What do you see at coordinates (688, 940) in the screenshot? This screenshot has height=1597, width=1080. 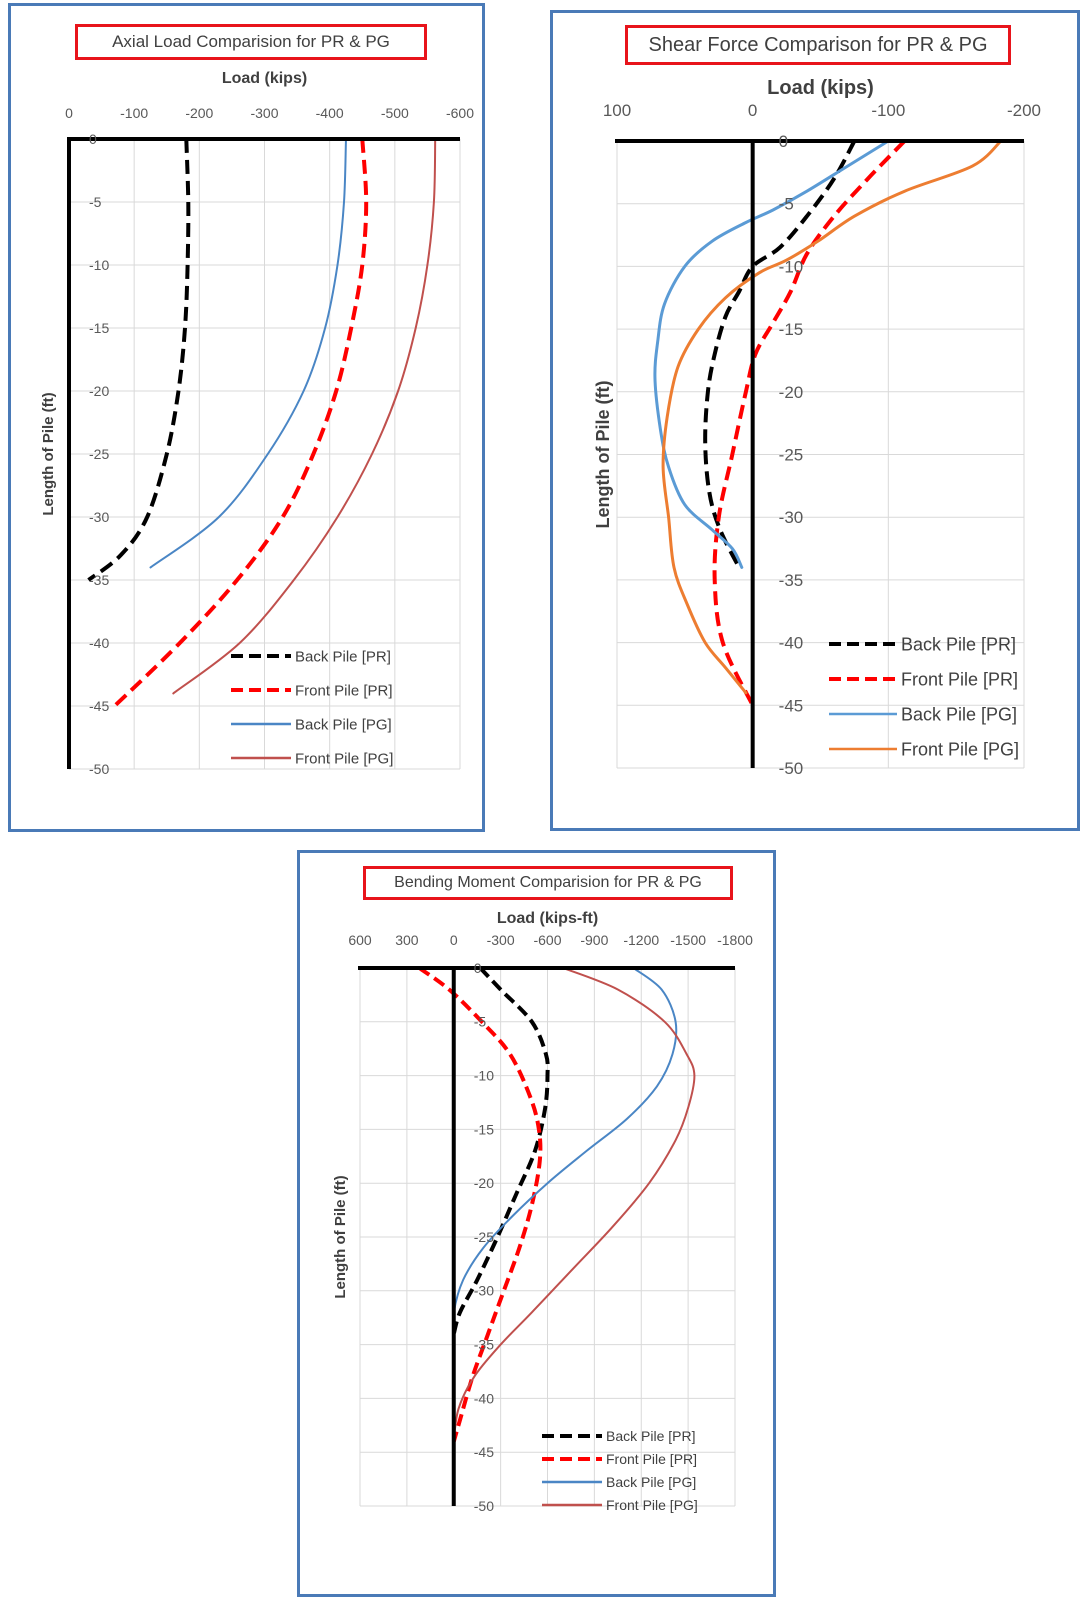 I see `x-tick-label: -1500` at bounding box center [688, 940].